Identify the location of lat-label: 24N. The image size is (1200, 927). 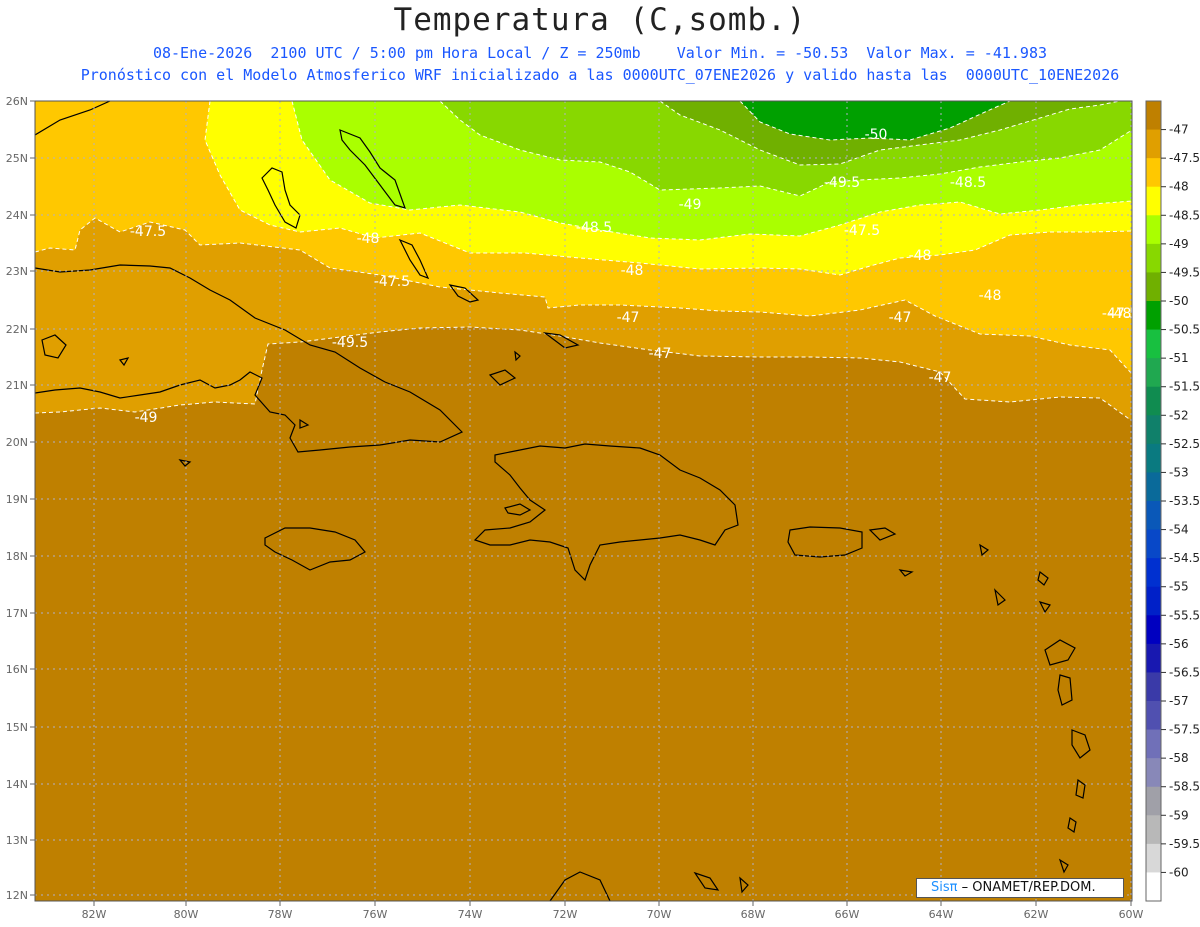
(17, 215).